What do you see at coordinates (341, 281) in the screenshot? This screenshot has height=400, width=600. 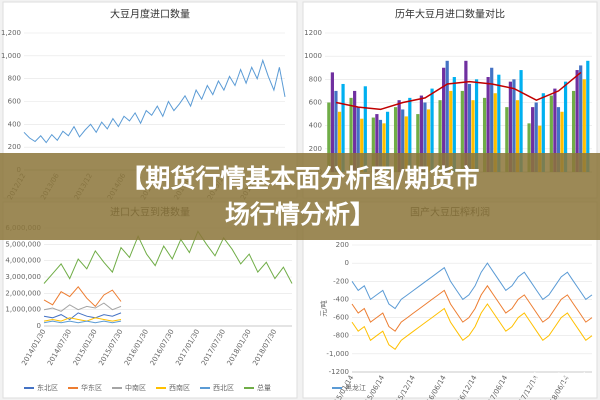 I see `y-tick-label: -200` at bounding box center [341, 281].